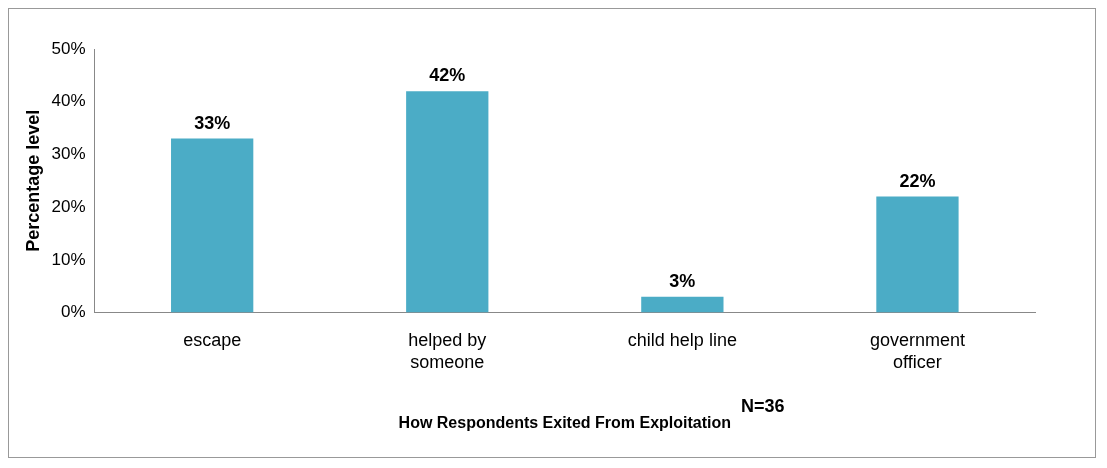 This screenshot has width=1107, height=468. I want to click on y-tick-label: 0%, so click(73, 312).